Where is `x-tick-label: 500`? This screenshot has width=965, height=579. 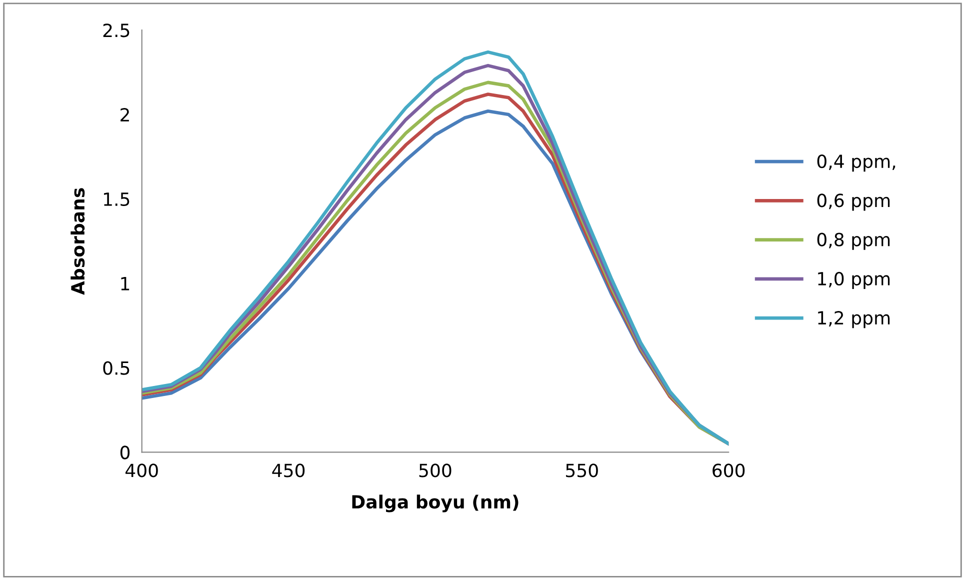
x-tick-label: 500 is located at coordinates (435, 471).